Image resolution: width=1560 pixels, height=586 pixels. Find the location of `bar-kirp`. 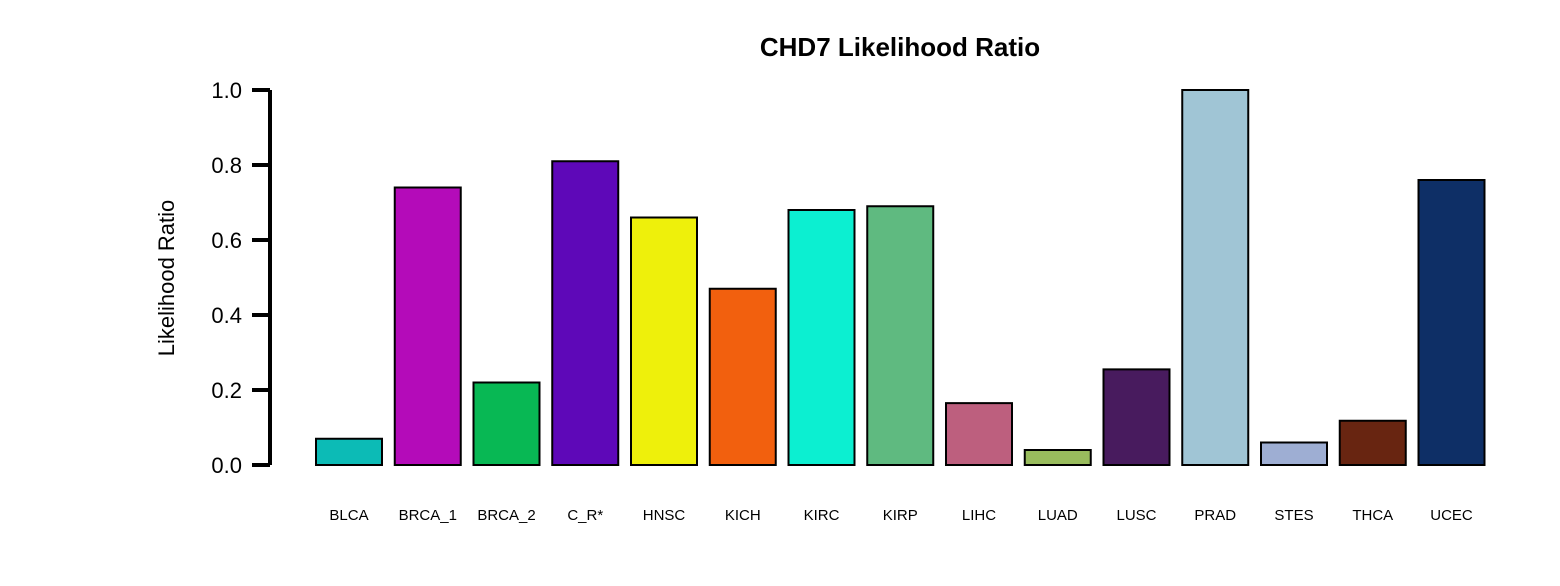

bar-kirp is located at coordinates (900, 335).